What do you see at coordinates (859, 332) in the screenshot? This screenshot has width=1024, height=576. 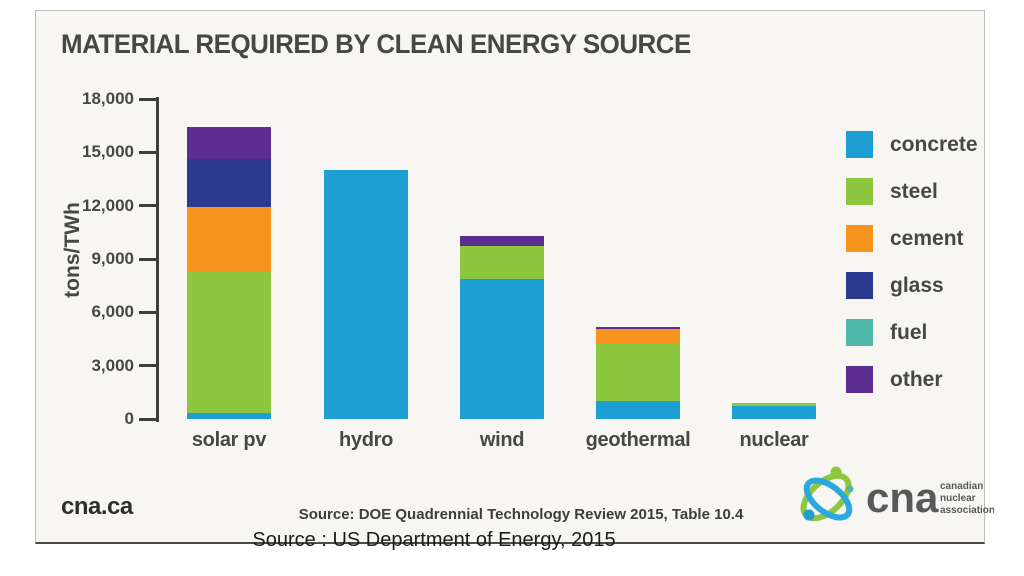 I see `legend-swatch-fuel` at bounding box center [859, 332].